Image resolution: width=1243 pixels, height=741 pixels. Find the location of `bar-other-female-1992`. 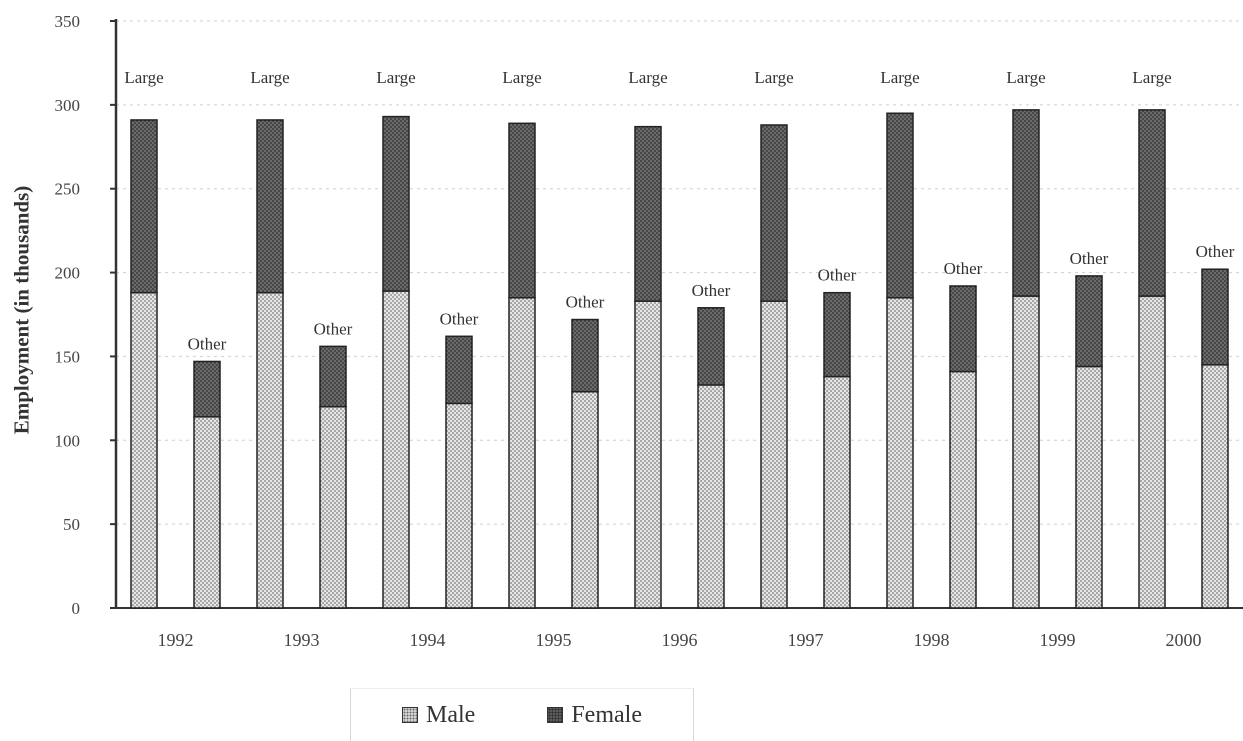

bar-other-female-1992 is located at coordinates (207, 389).